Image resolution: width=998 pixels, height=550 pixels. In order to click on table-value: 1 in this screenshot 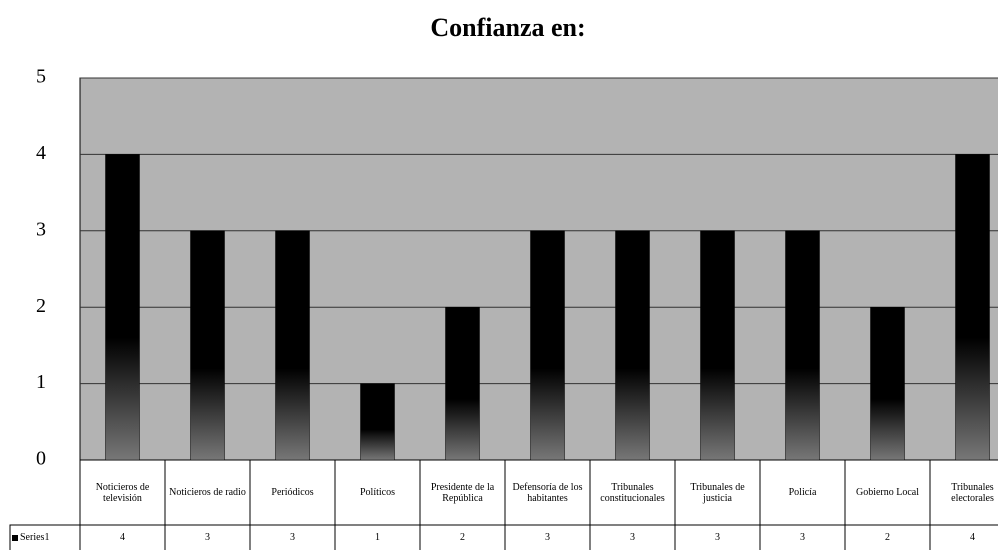, I will do `click(377, 537)`.